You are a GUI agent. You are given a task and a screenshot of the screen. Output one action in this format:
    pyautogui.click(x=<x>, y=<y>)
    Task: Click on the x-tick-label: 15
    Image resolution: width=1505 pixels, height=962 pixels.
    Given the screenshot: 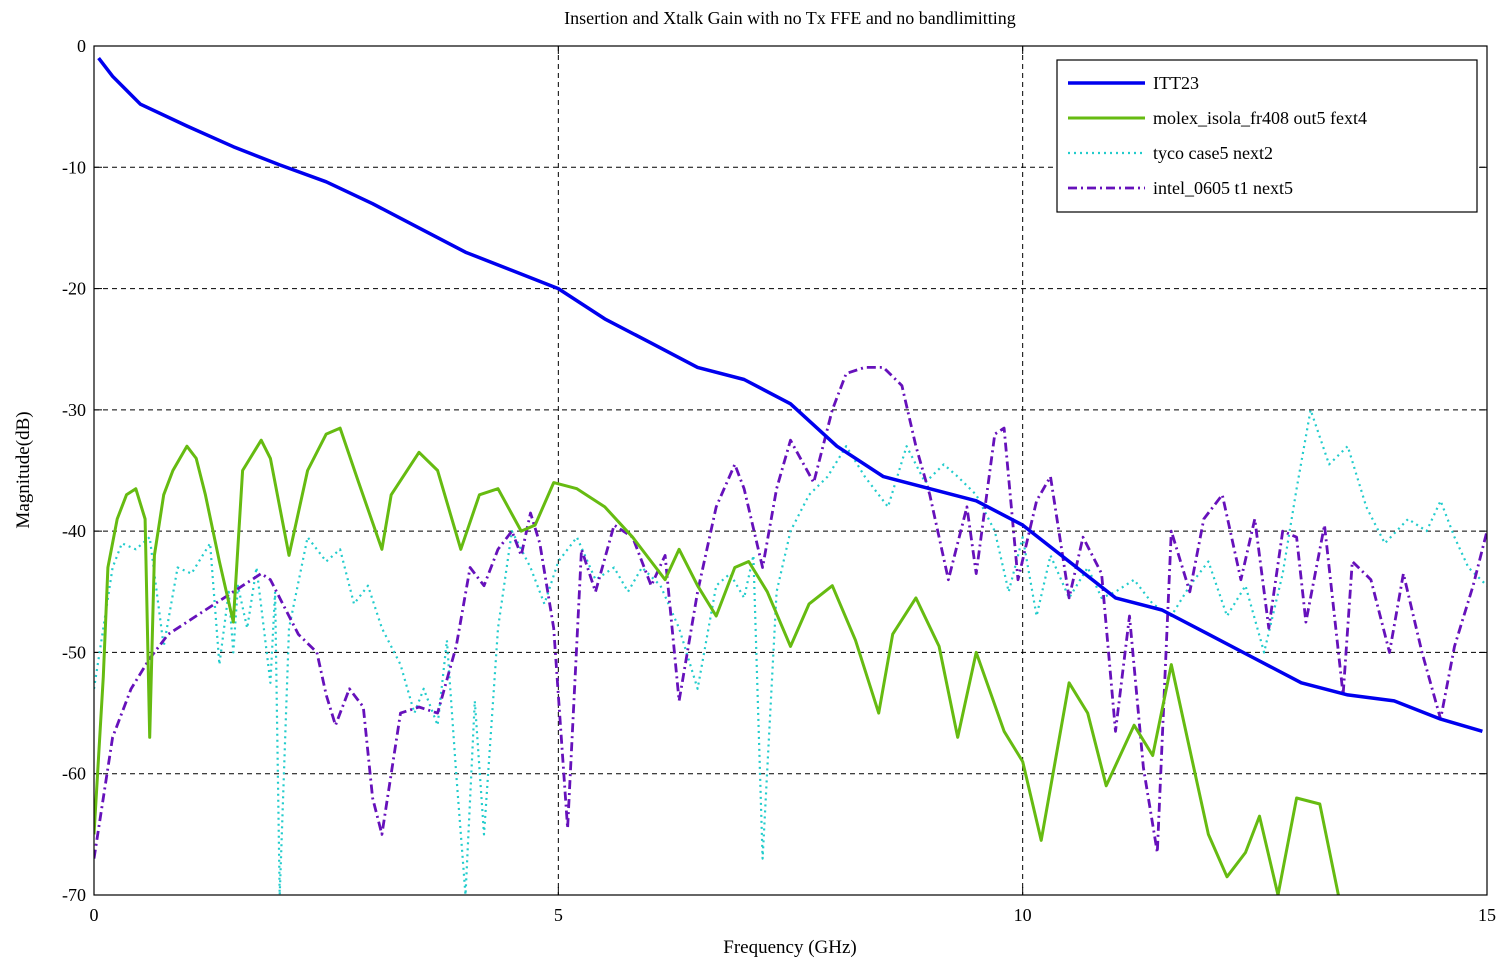 What is the action you would take?
    pyautogui.click(x=1487, y=915)
    